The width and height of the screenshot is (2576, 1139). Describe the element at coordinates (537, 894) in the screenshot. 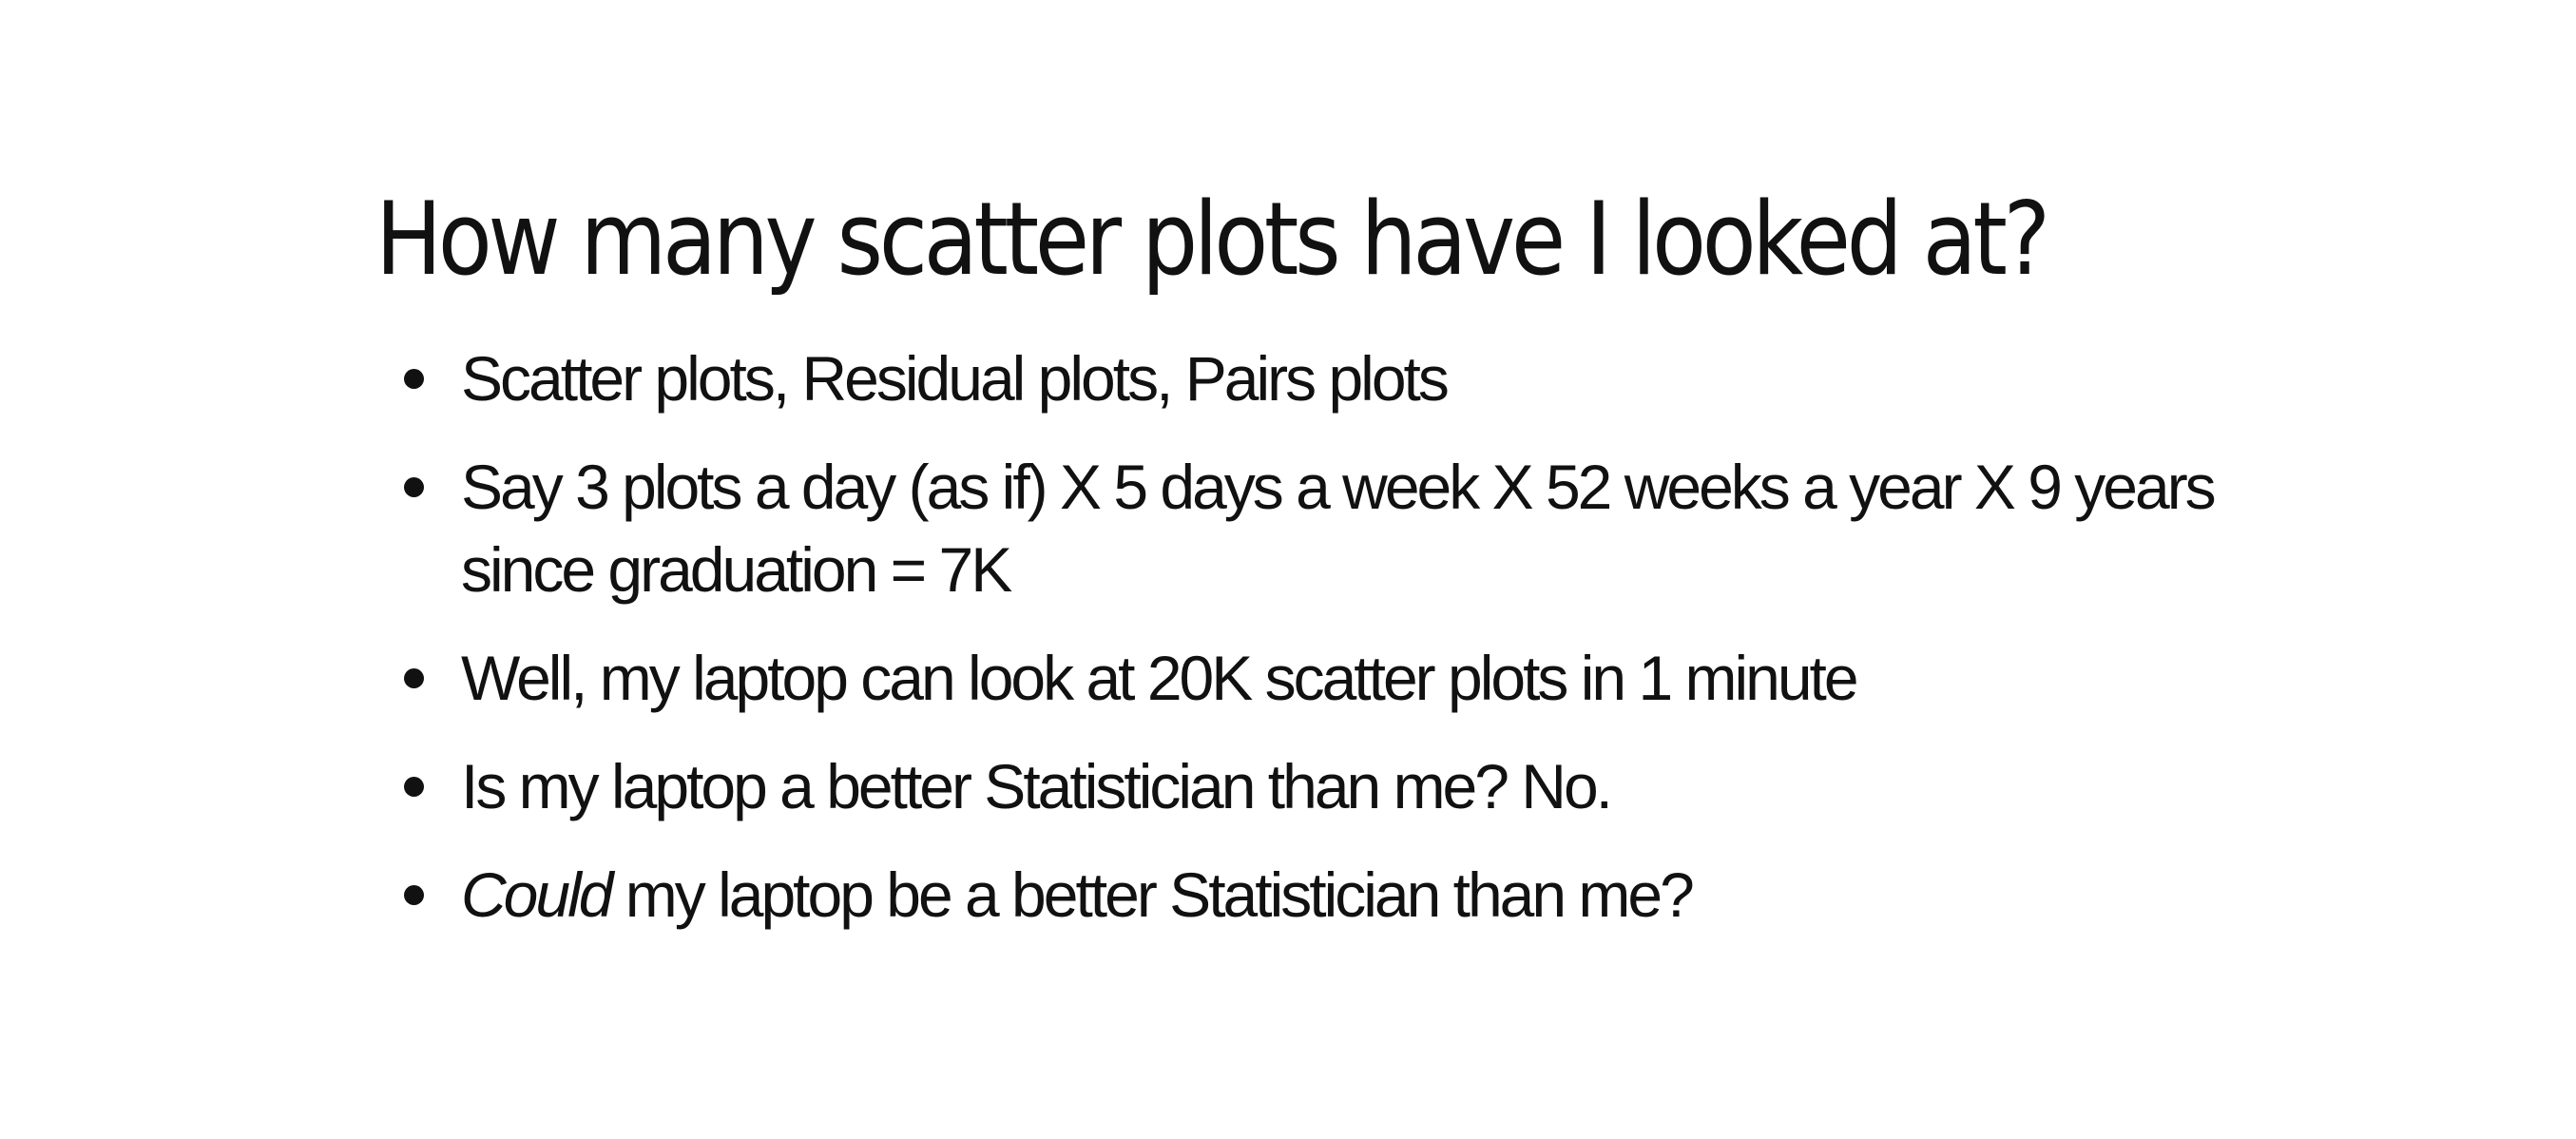

I see `emphasis-word: Could` at that location.